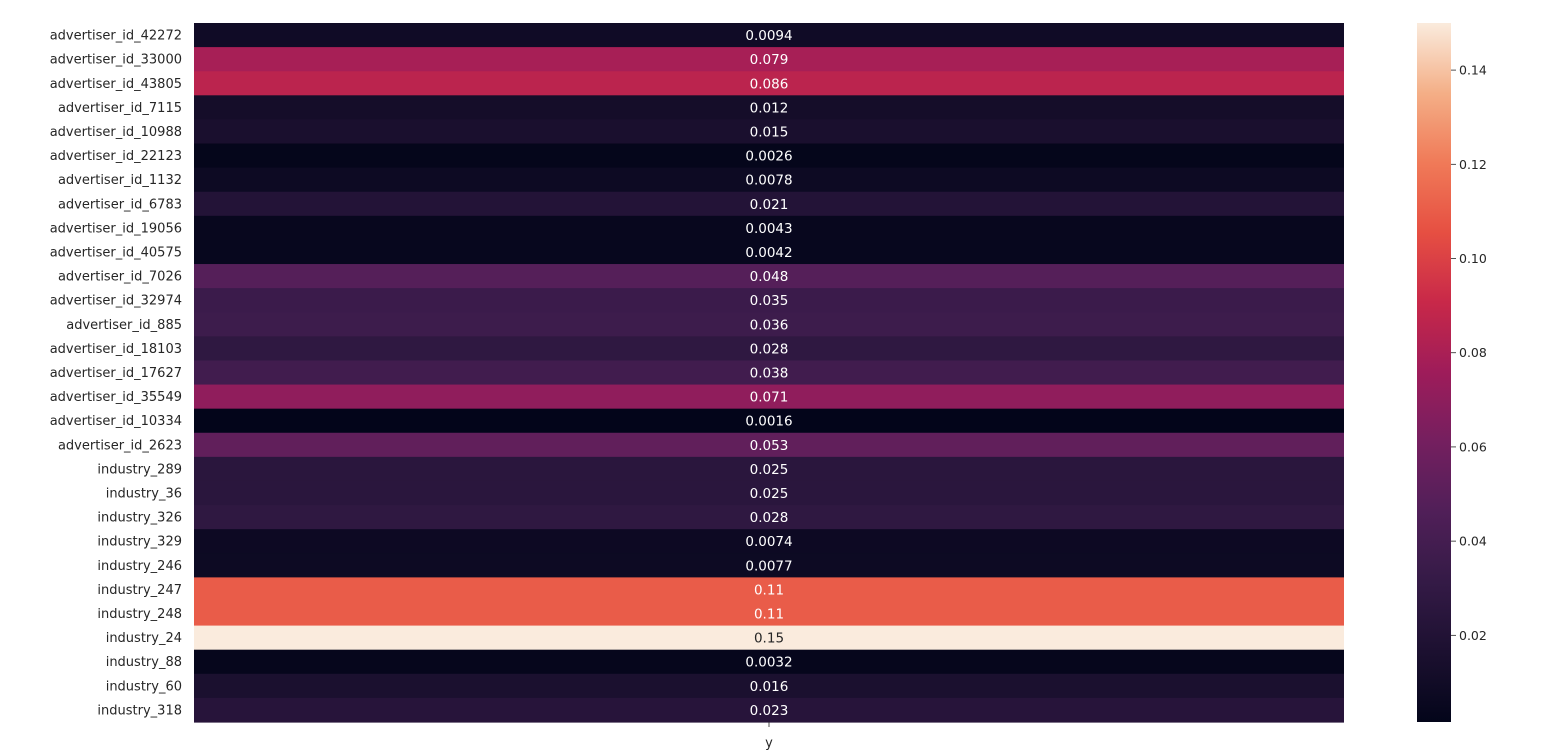 This screenshot has height=750, width=1566. I want to click on row-tick-label: industry_247, so click(139, 590).